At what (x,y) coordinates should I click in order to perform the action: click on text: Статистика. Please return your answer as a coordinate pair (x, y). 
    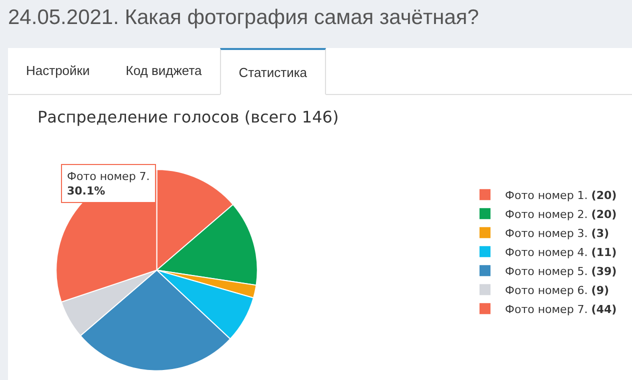
    Looking at the image, I should click on (273, 71).